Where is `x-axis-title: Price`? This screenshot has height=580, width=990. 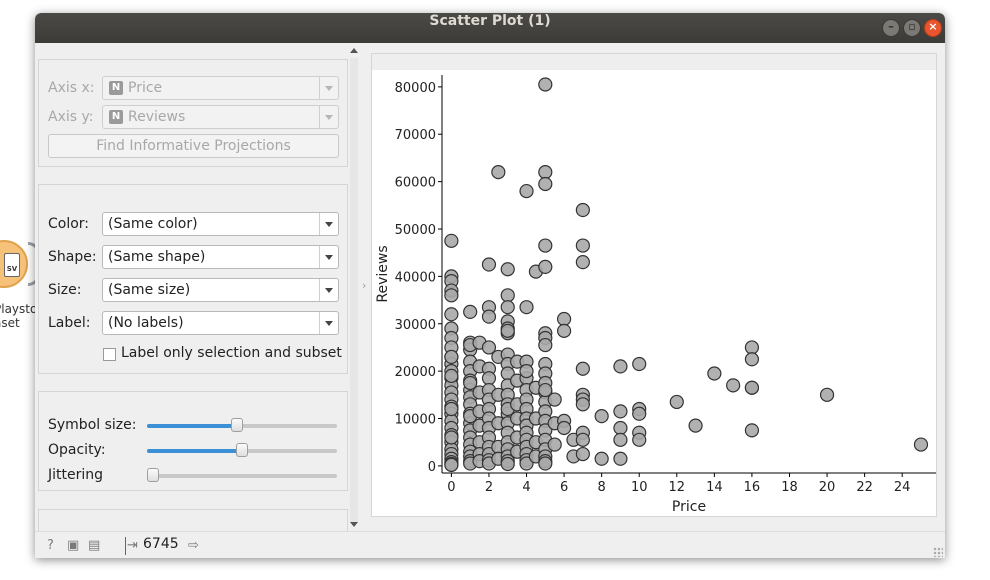
x-axis-title: Price is located at coordinates (689, 507).